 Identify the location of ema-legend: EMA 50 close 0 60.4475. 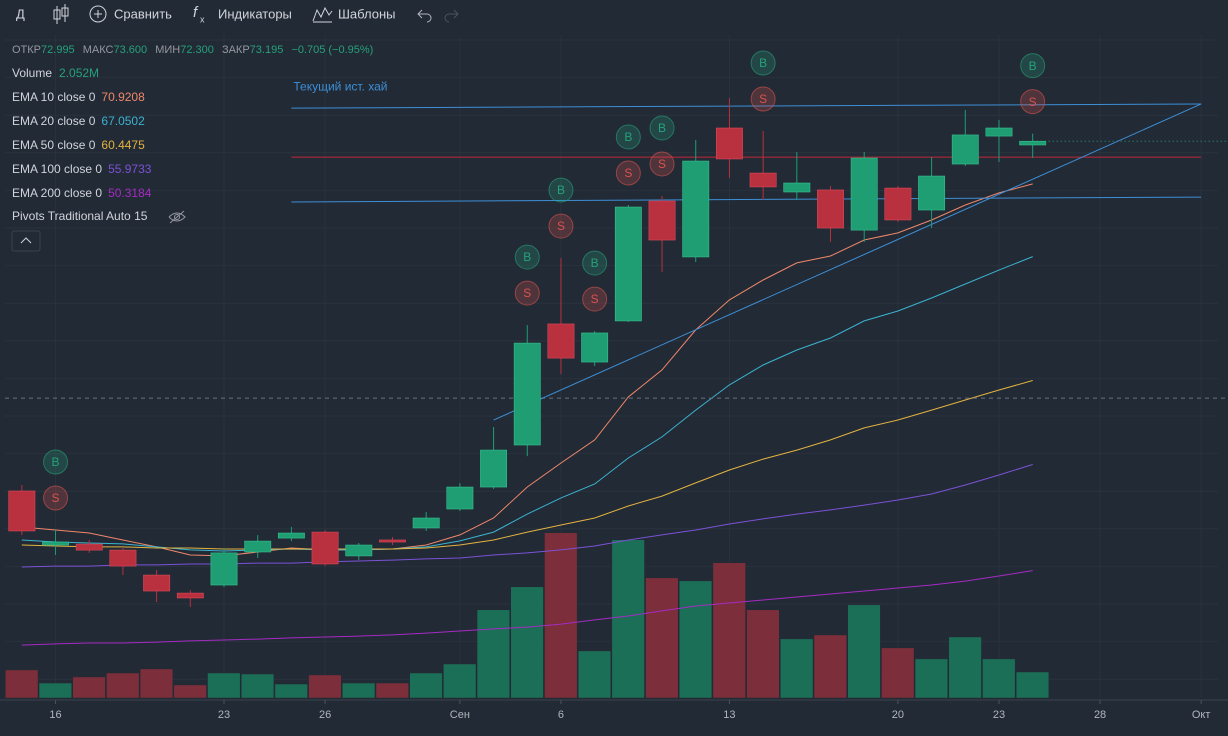
(78, 145).